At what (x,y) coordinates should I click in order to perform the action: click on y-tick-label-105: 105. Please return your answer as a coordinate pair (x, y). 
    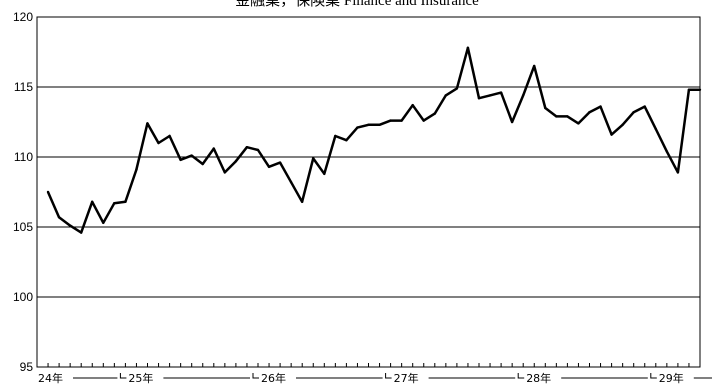
    Looking at the image, I should click on (23, 227).